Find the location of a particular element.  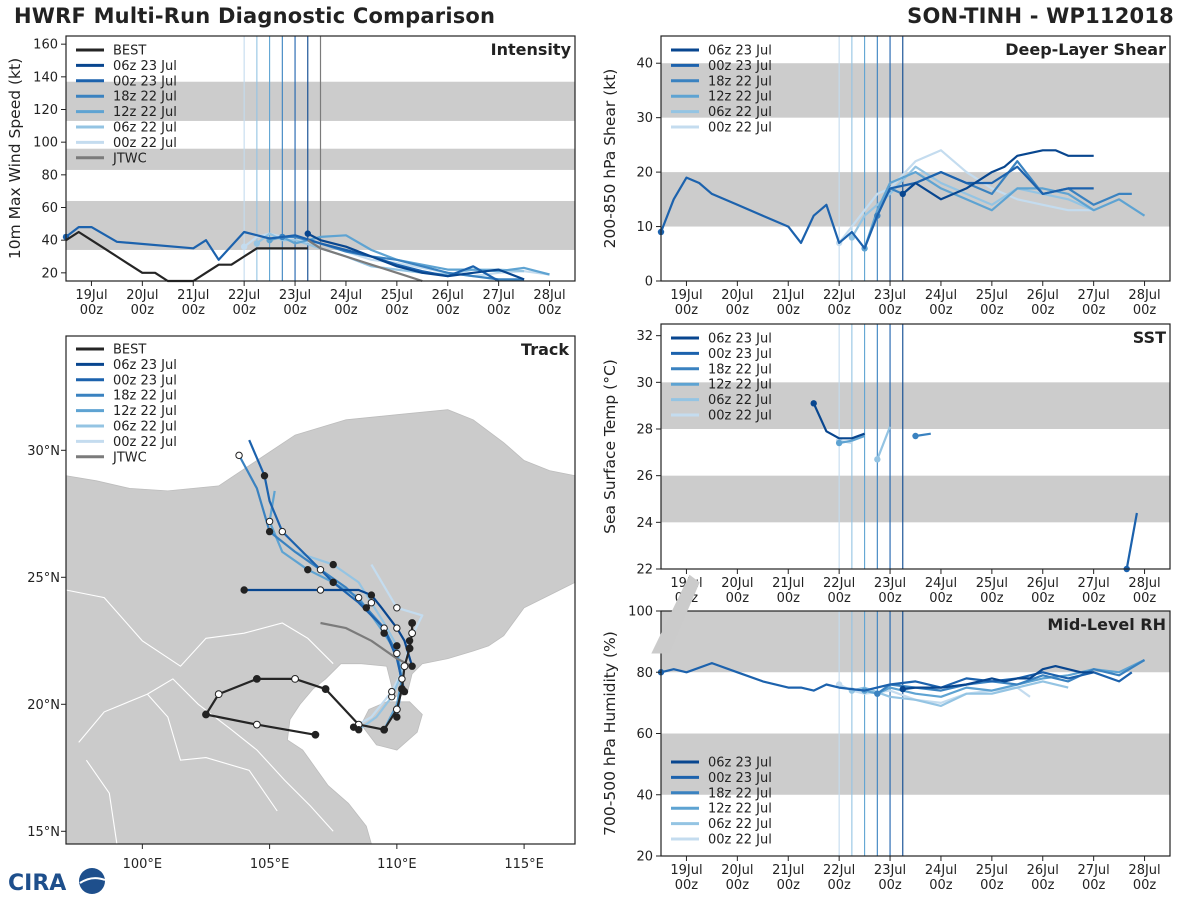

track-legend-label: 00z 22 Jul is located at coordinates (145, 442).